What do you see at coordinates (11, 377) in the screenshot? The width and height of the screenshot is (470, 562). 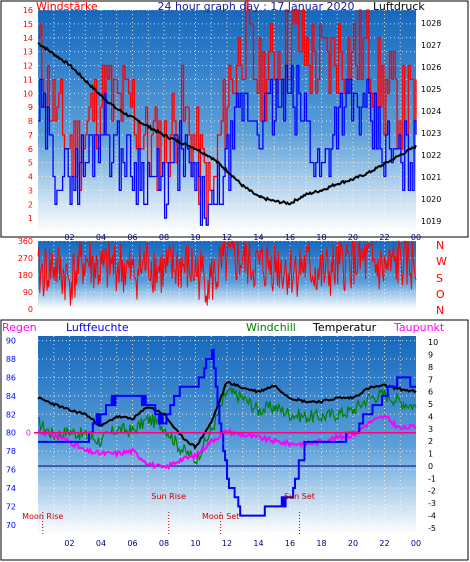 I see `humidity-y-tick: 86` at bounding box center [11, 377].